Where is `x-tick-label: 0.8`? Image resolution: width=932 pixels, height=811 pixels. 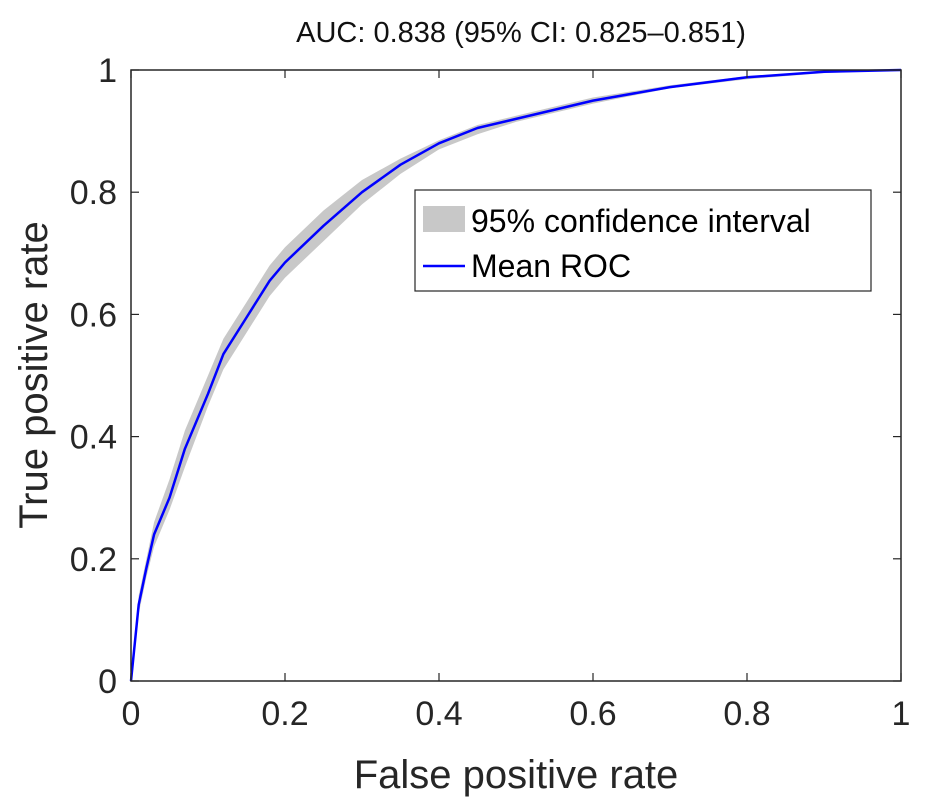 x-tick-label: 0.8 is located at coordinates (746, 714).